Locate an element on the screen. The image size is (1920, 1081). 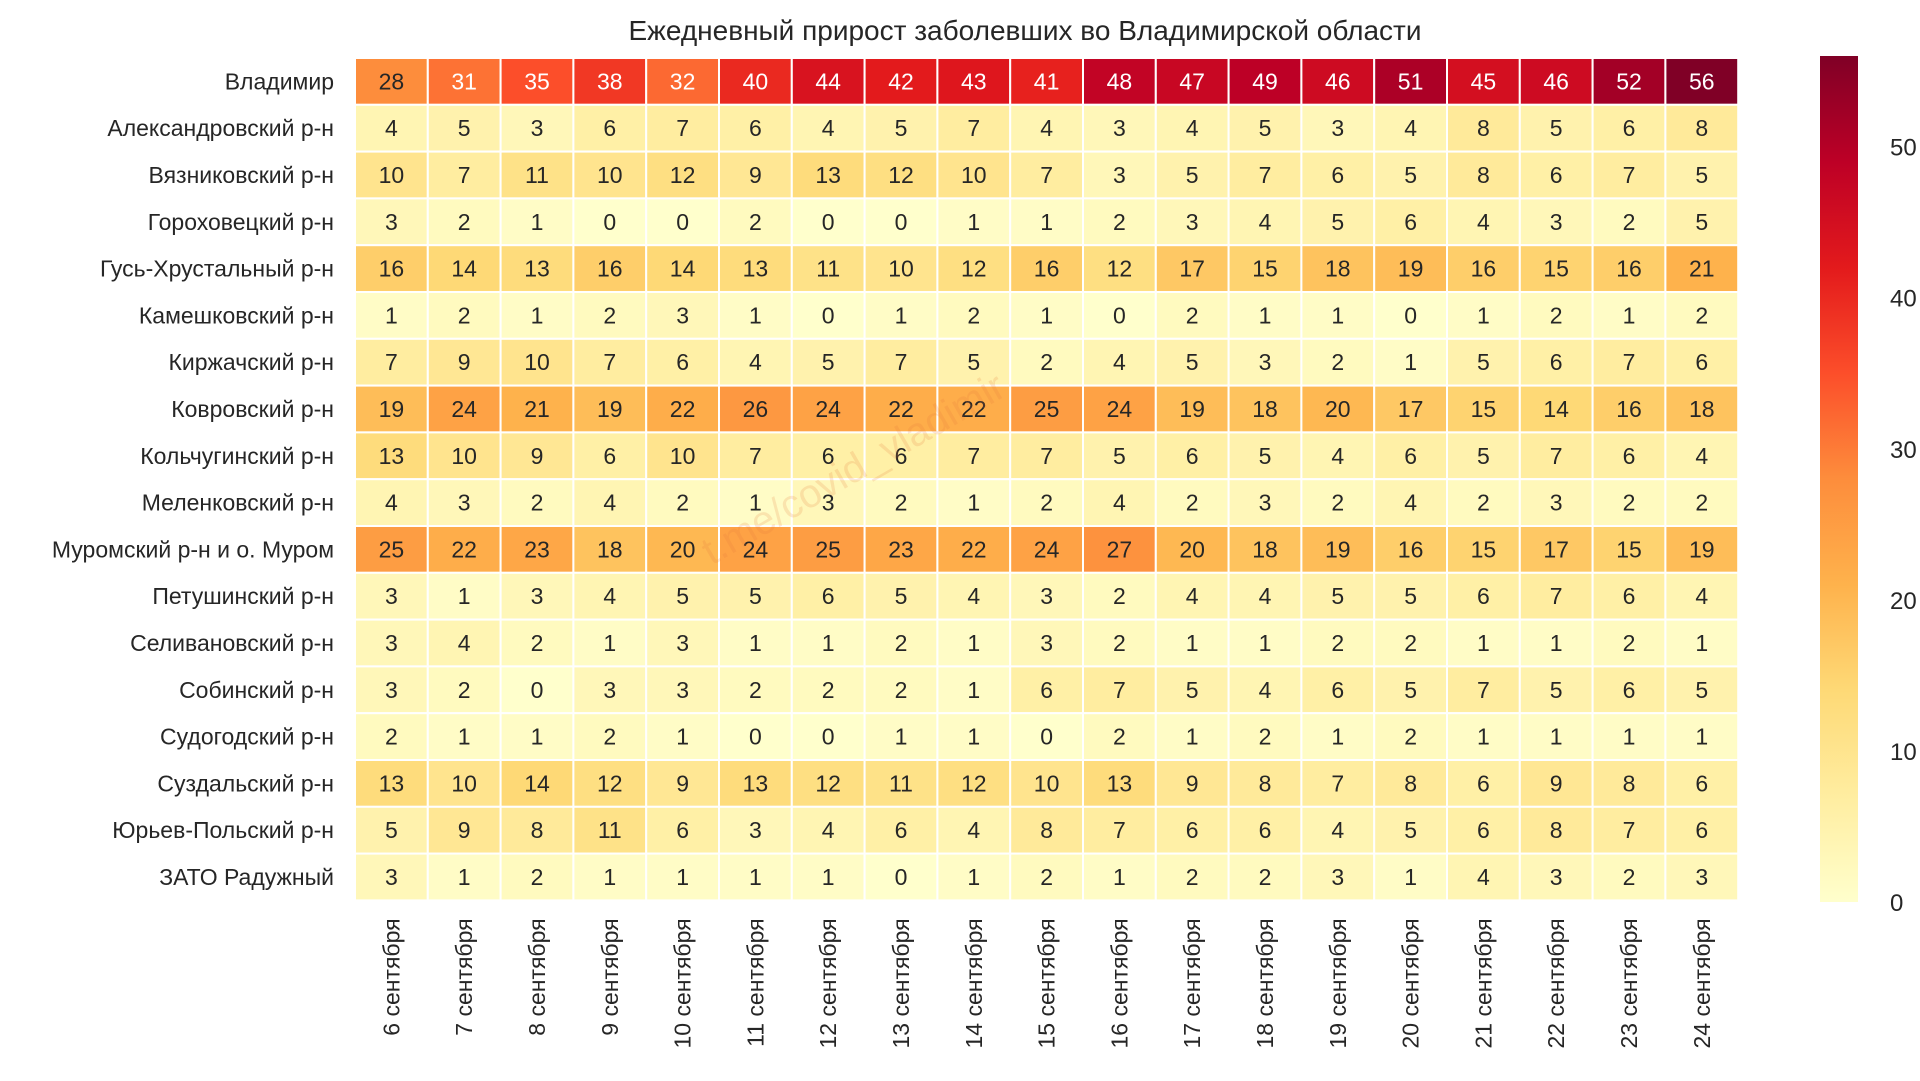
column-label: 17 сентября is located at coordinates (1192, 983).